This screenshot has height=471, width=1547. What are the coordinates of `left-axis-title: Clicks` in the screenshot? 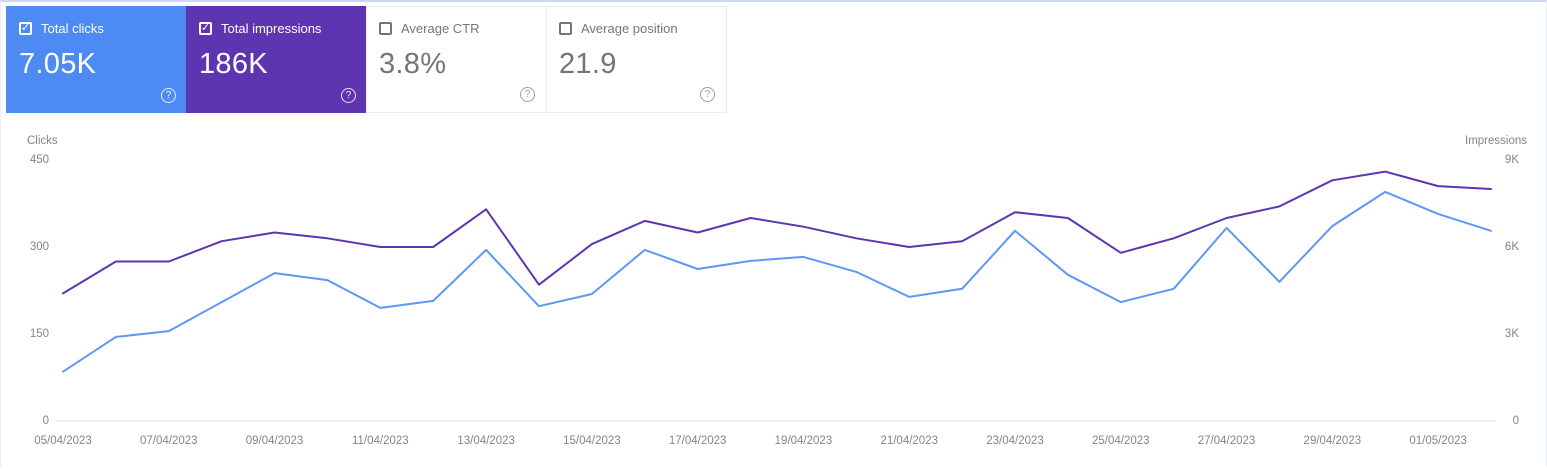 It's located at (42, 141).